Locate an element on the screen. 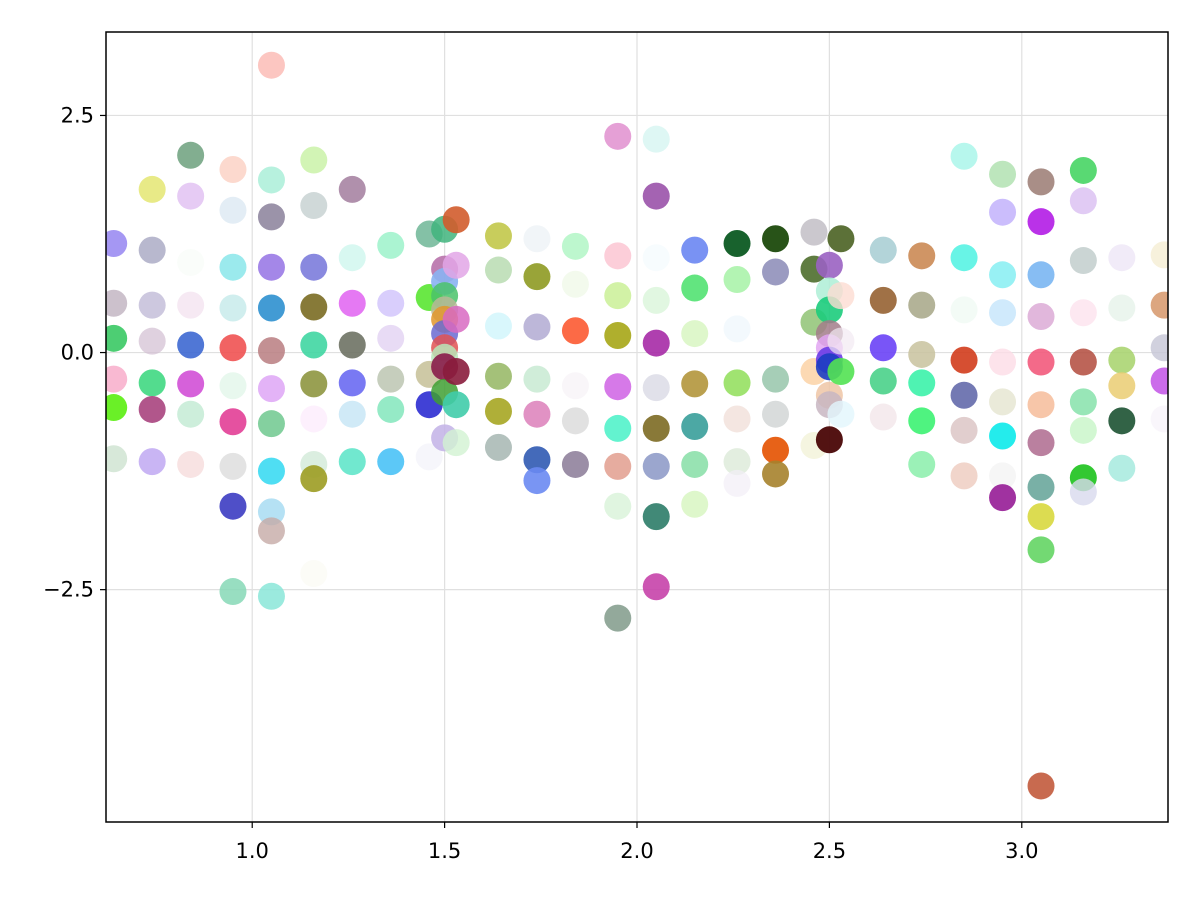 The height and width of the screenshot is (900, 1200). y-tick-label: −2.5 is located at coordinates (68, 590).